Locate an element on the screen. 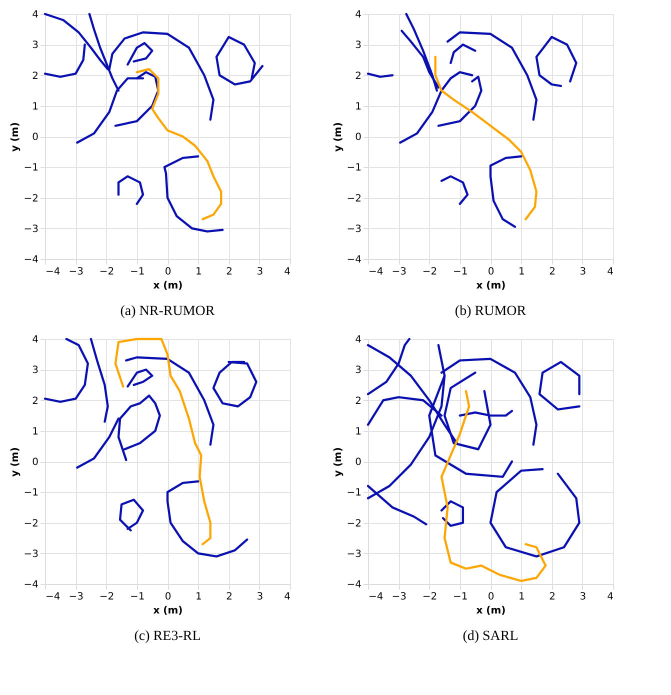  text: (c) RE3-RL is located at coordinates (167, 636).